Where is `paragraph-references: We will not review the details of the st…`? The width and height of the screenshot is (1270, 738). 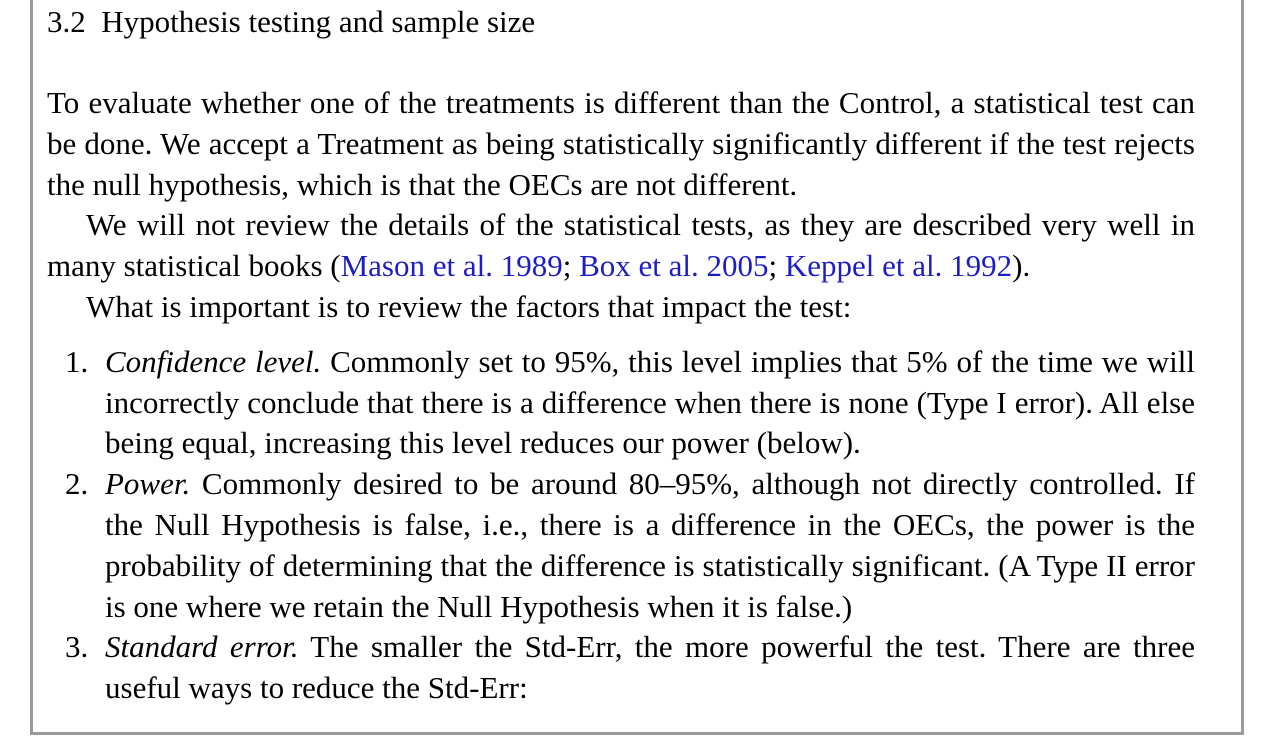 paragraph-references: We will not review the details of the st… is located at coordinates (621, 246).